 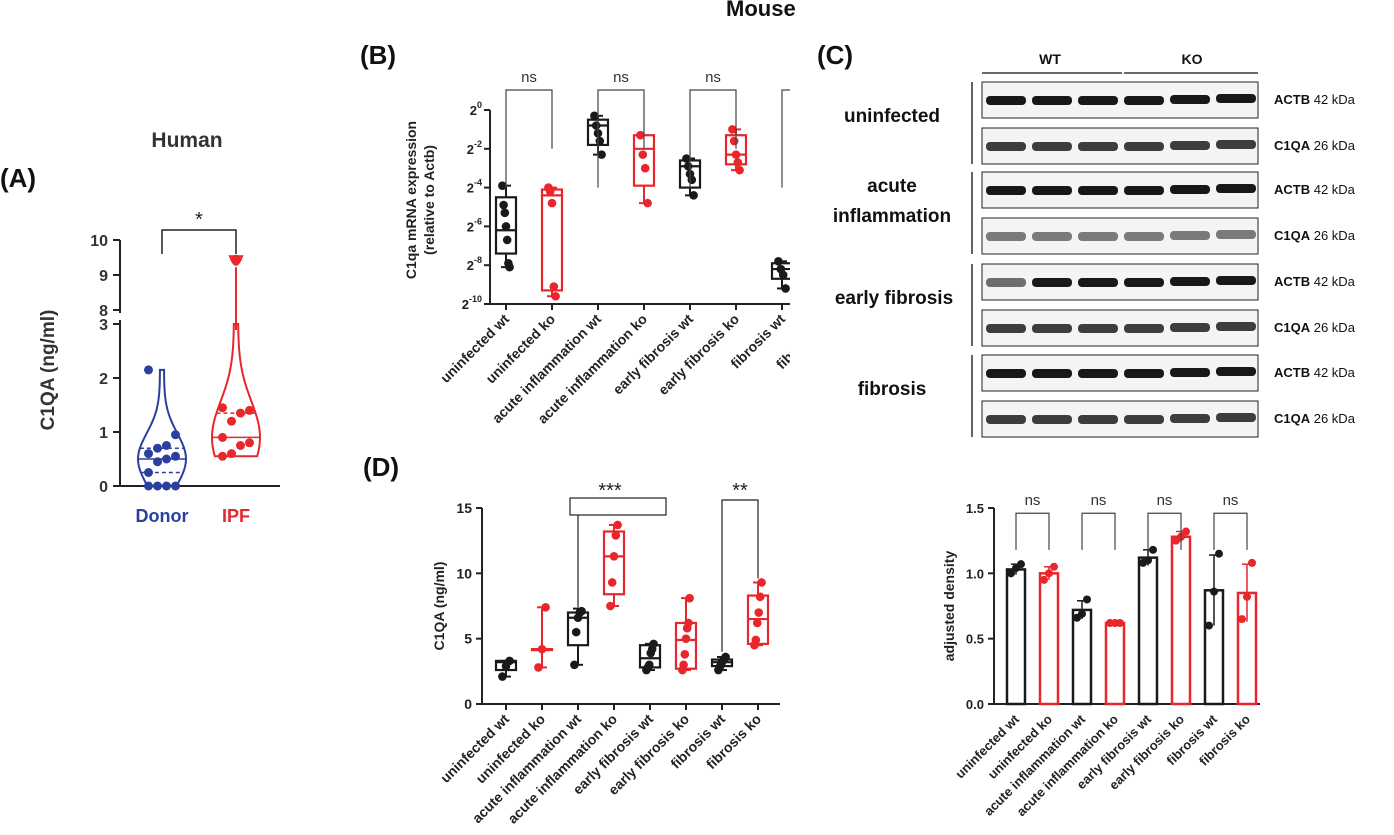 I want to click on y-tick-label: 1, so click(x=103, y=433).